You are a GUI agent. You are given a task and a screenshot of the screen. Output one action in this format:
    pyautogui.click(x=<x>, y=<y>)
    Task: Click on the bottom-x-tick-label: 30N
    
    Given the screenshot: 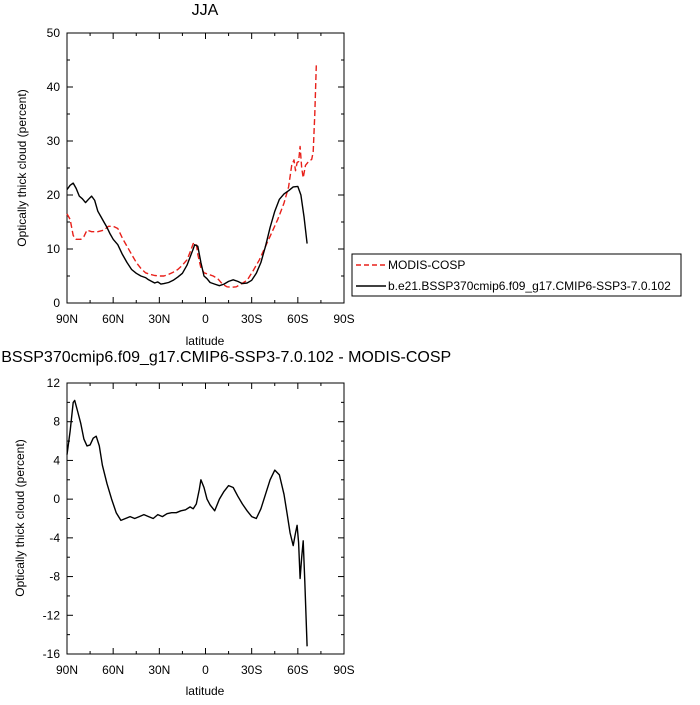 What is the action you would take?
    pyautogui.click(x=159, y=670)
    